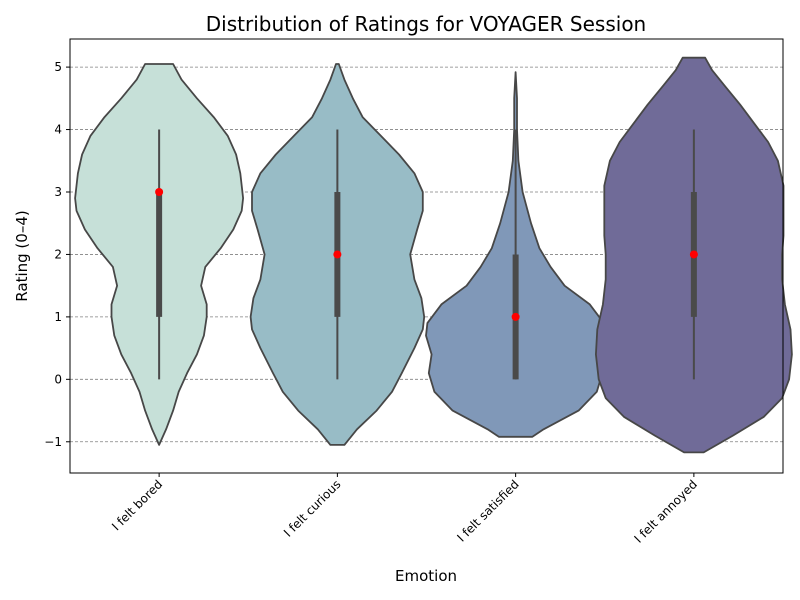 The width and height of the screenshot is (800, 600). I want to click on x-tick-label: I felt annoyed, so click(666, 511).